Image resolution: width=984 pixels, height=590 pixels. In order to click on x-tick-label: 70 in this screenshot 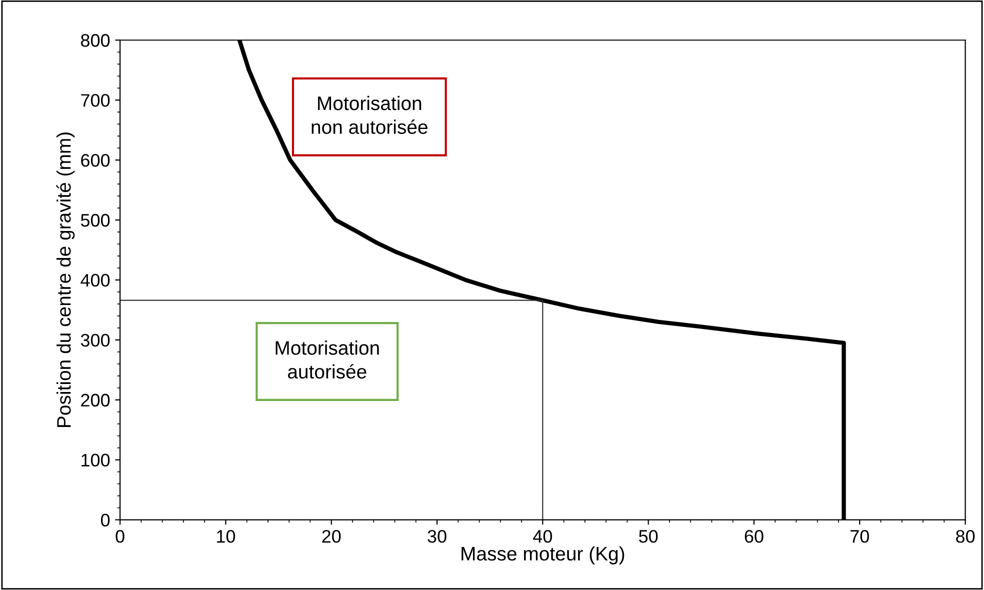, I will do `click(859, 536)`.